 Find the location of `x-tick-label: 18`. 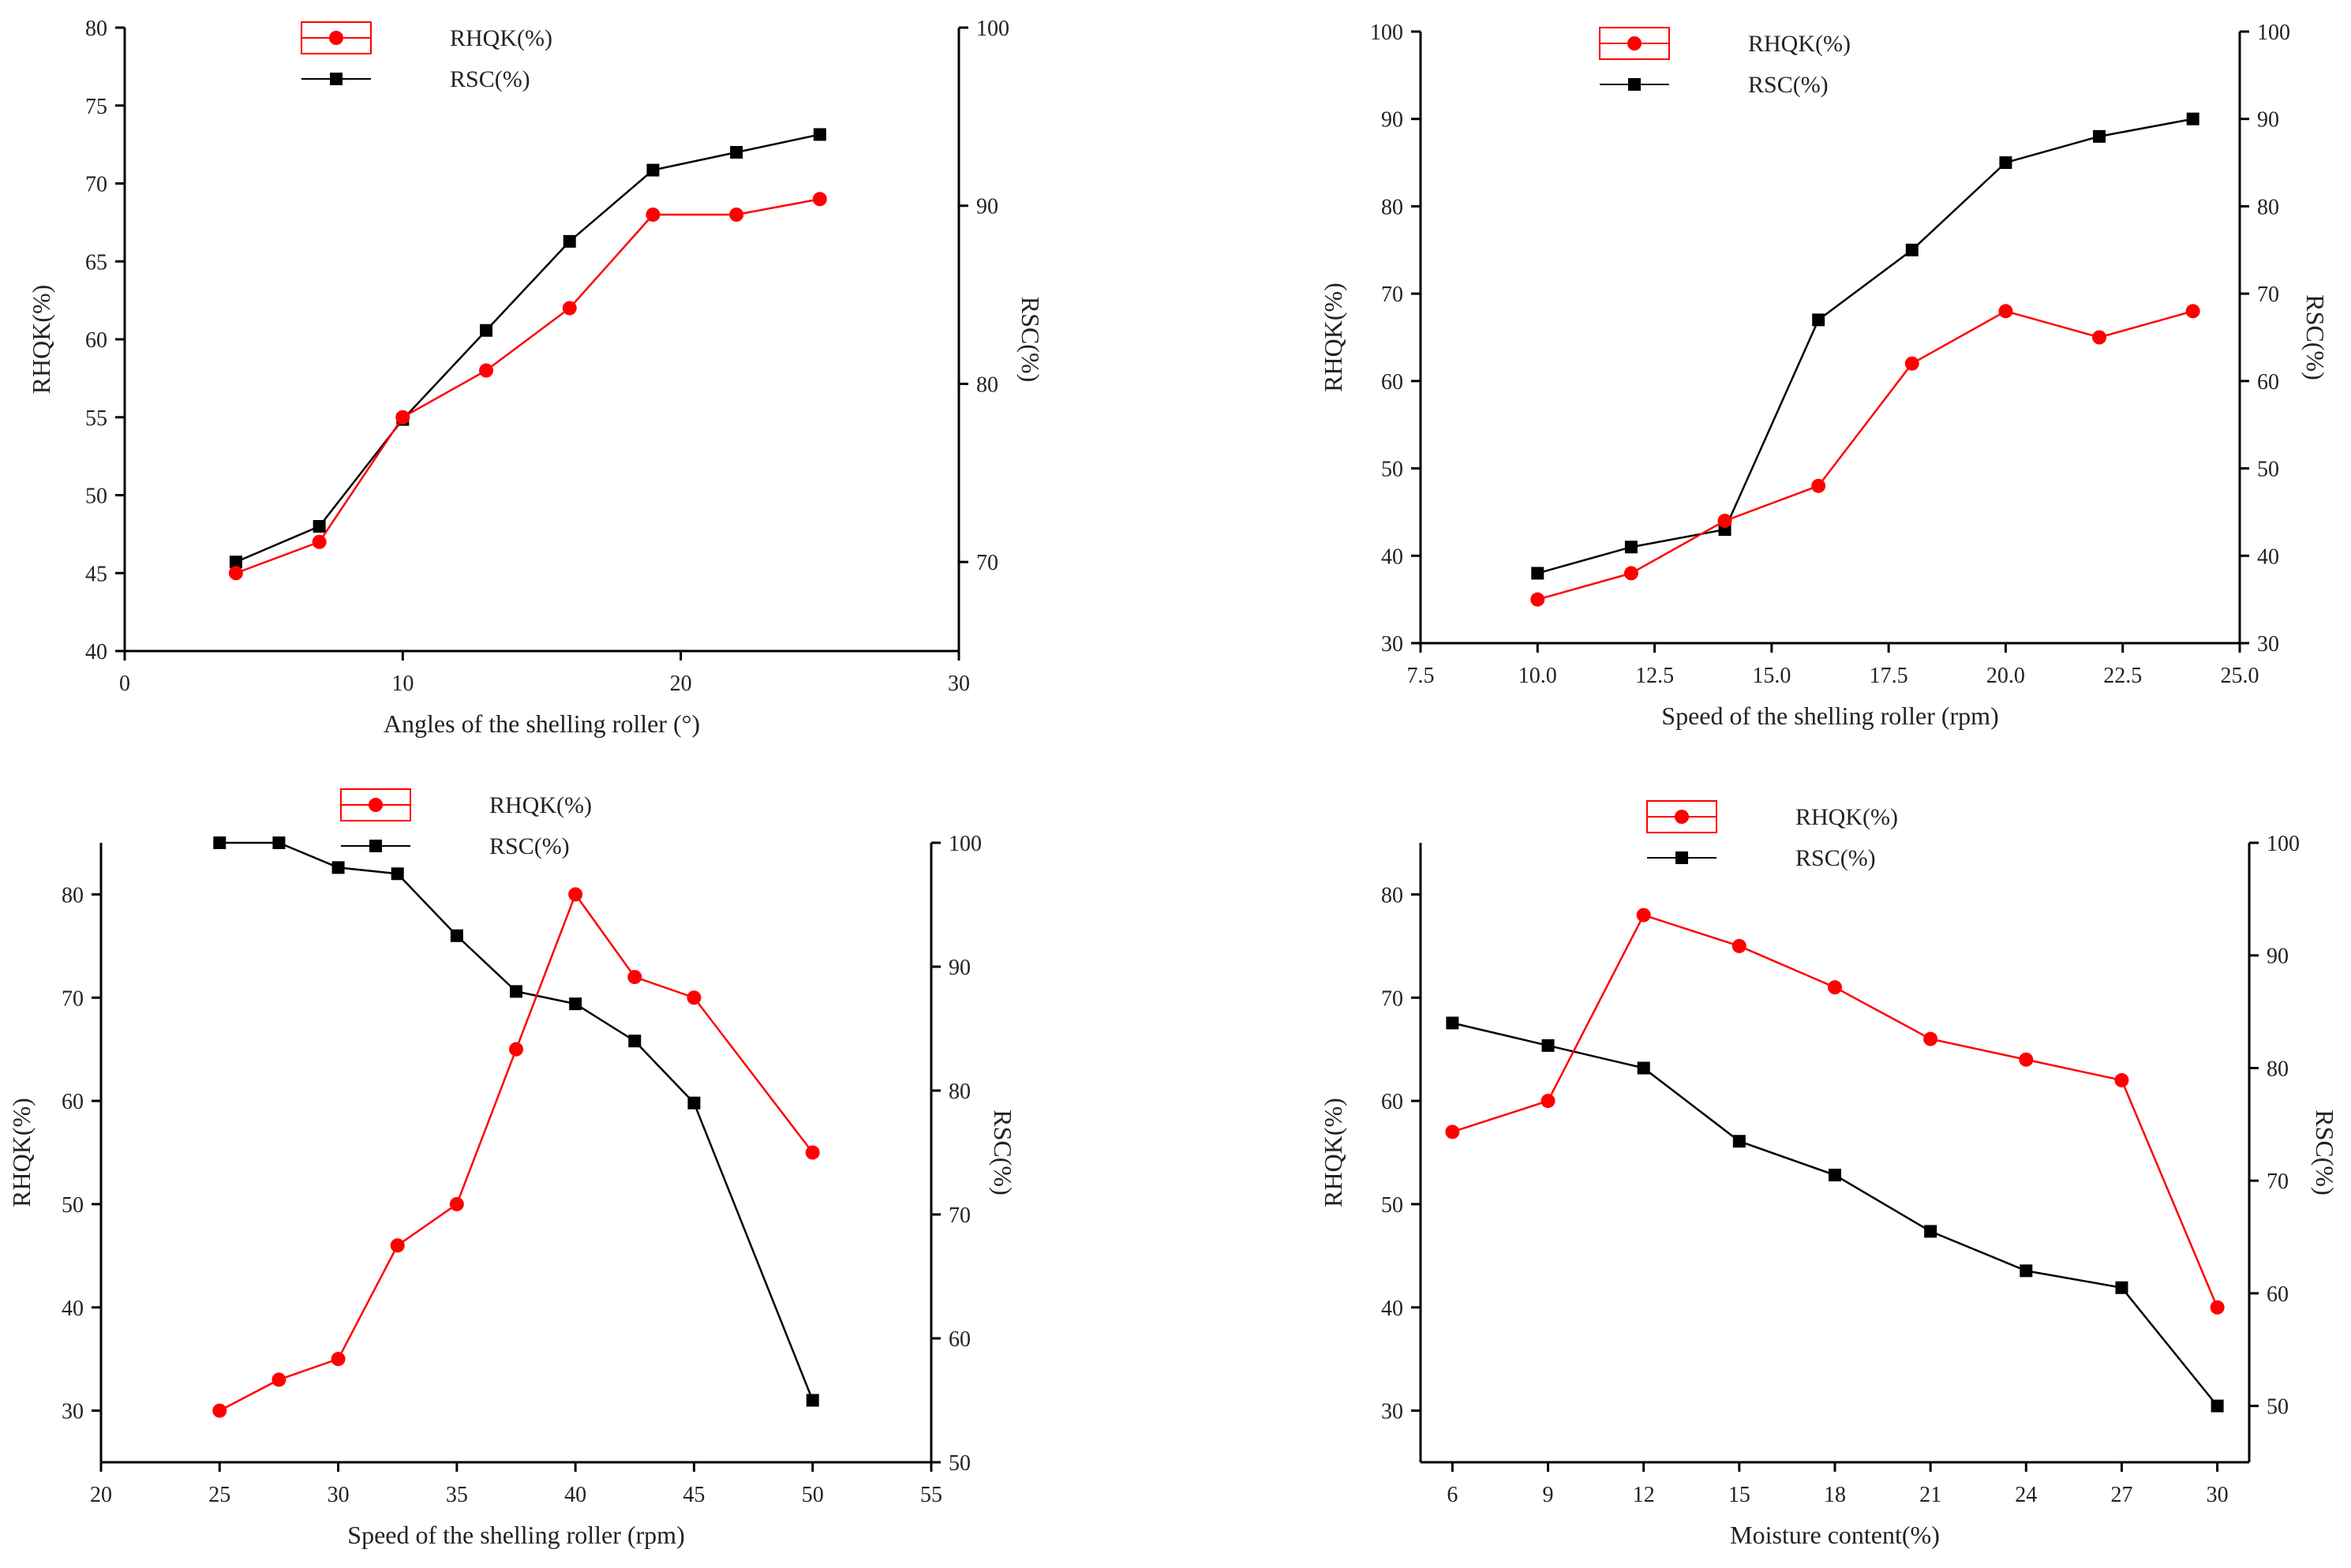

x-tick-label: 18 is located at coordinates (1835, 1495).